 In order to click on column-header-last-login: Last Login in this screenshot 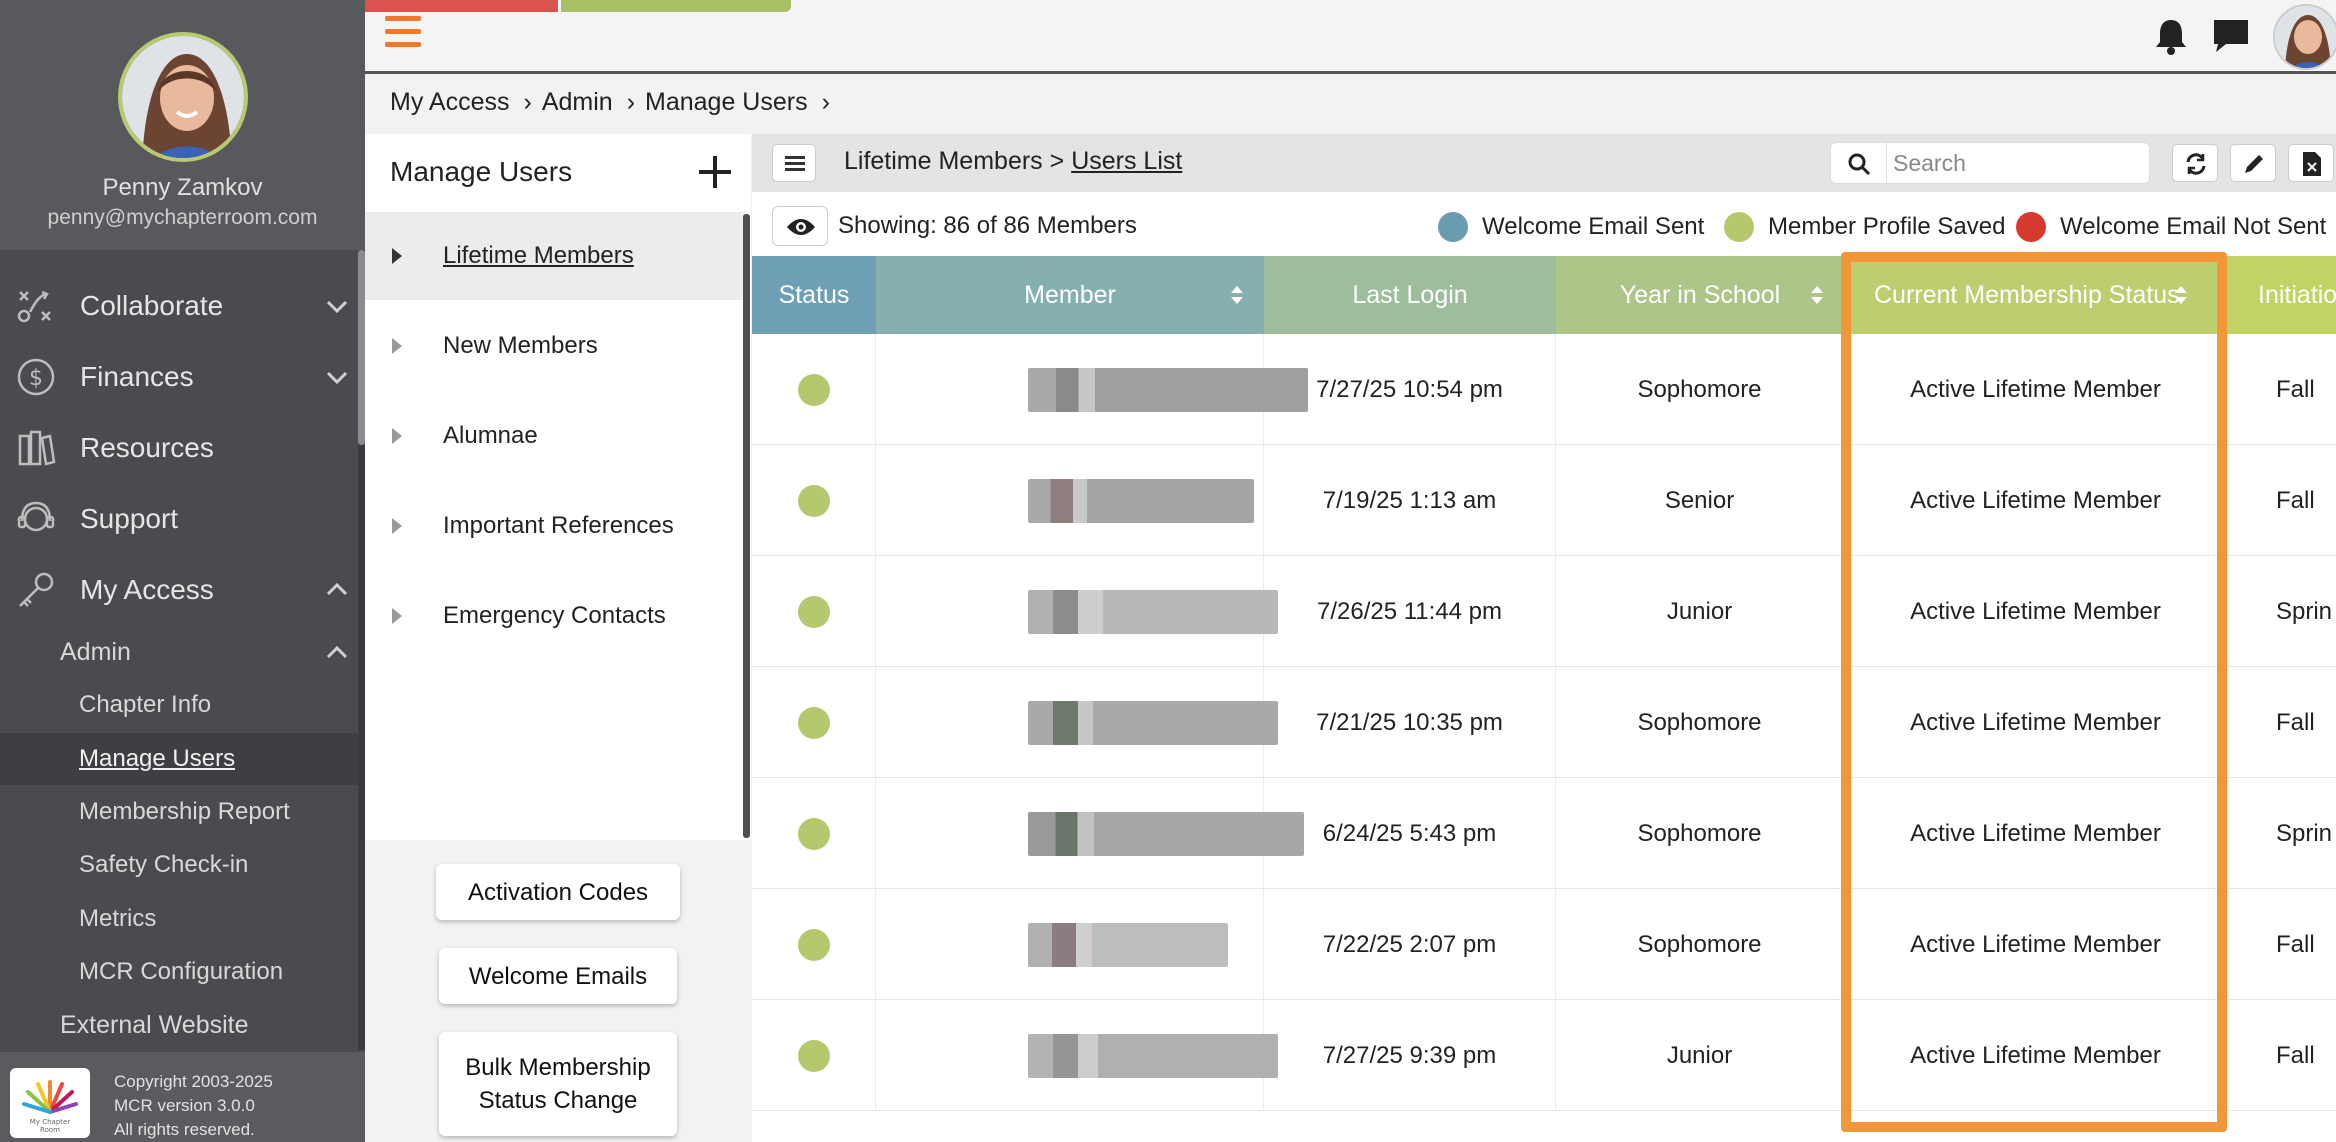, I will do `click(1410, 295)`.